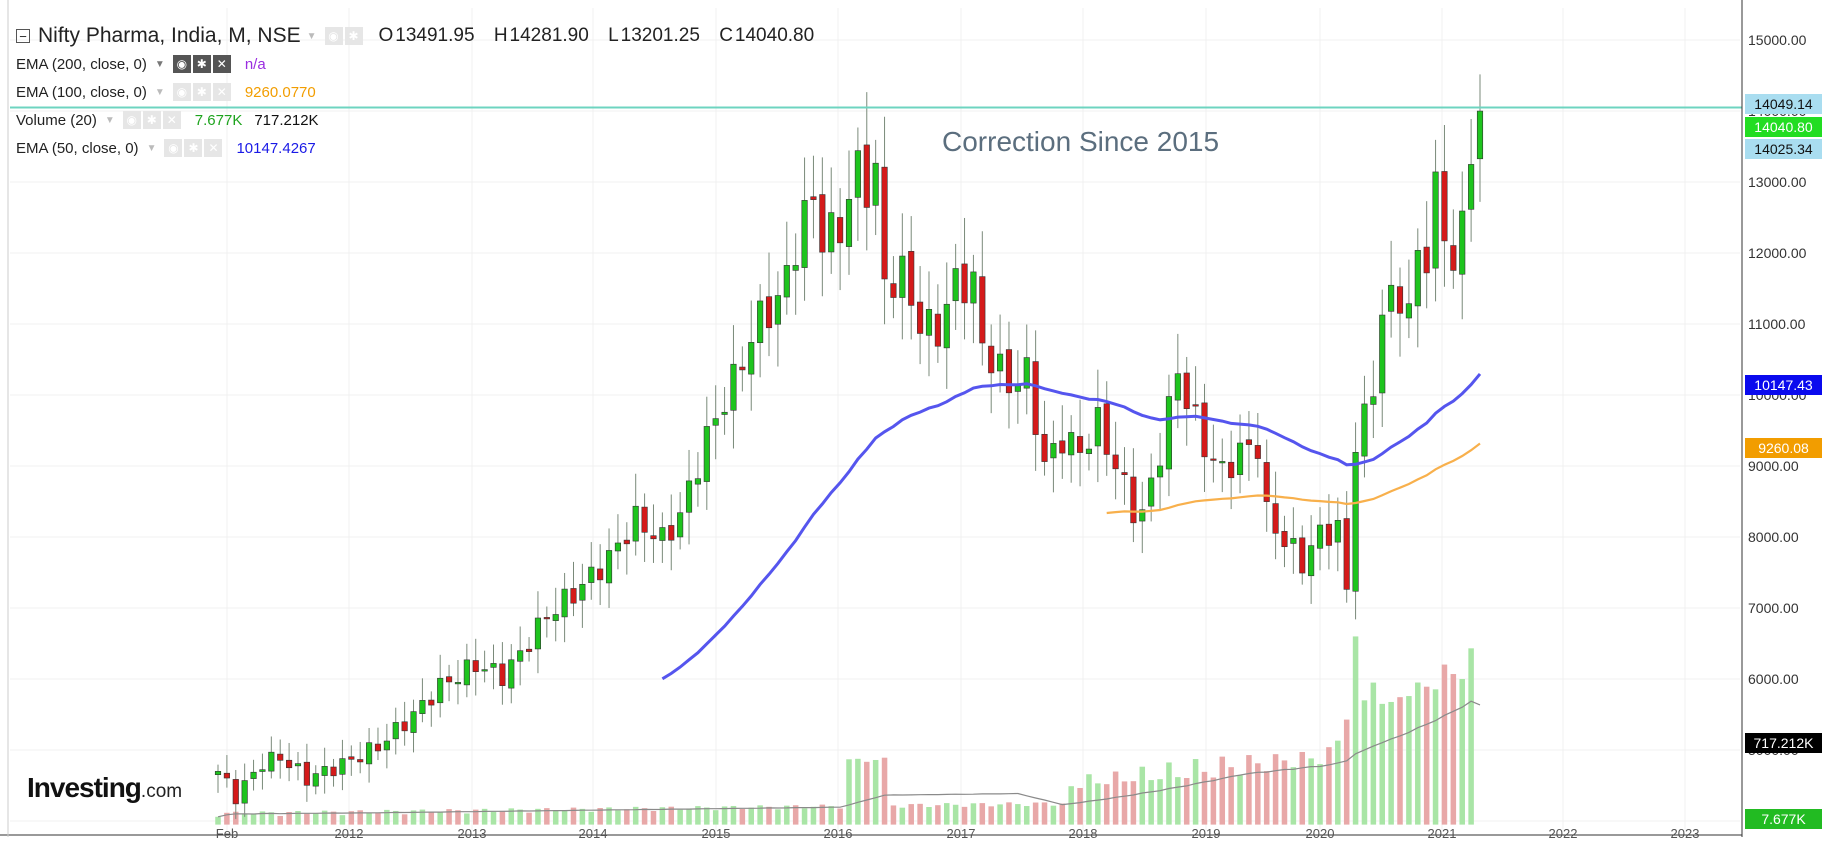 This screenshot has width=1822, height=841. Describe the element at coordinates (422, 148) in the screenshot. I see `indicator-ema50: EMA (50, close, 0) ▼ ◉ ✱ ✕ 10147.4267` at that location.